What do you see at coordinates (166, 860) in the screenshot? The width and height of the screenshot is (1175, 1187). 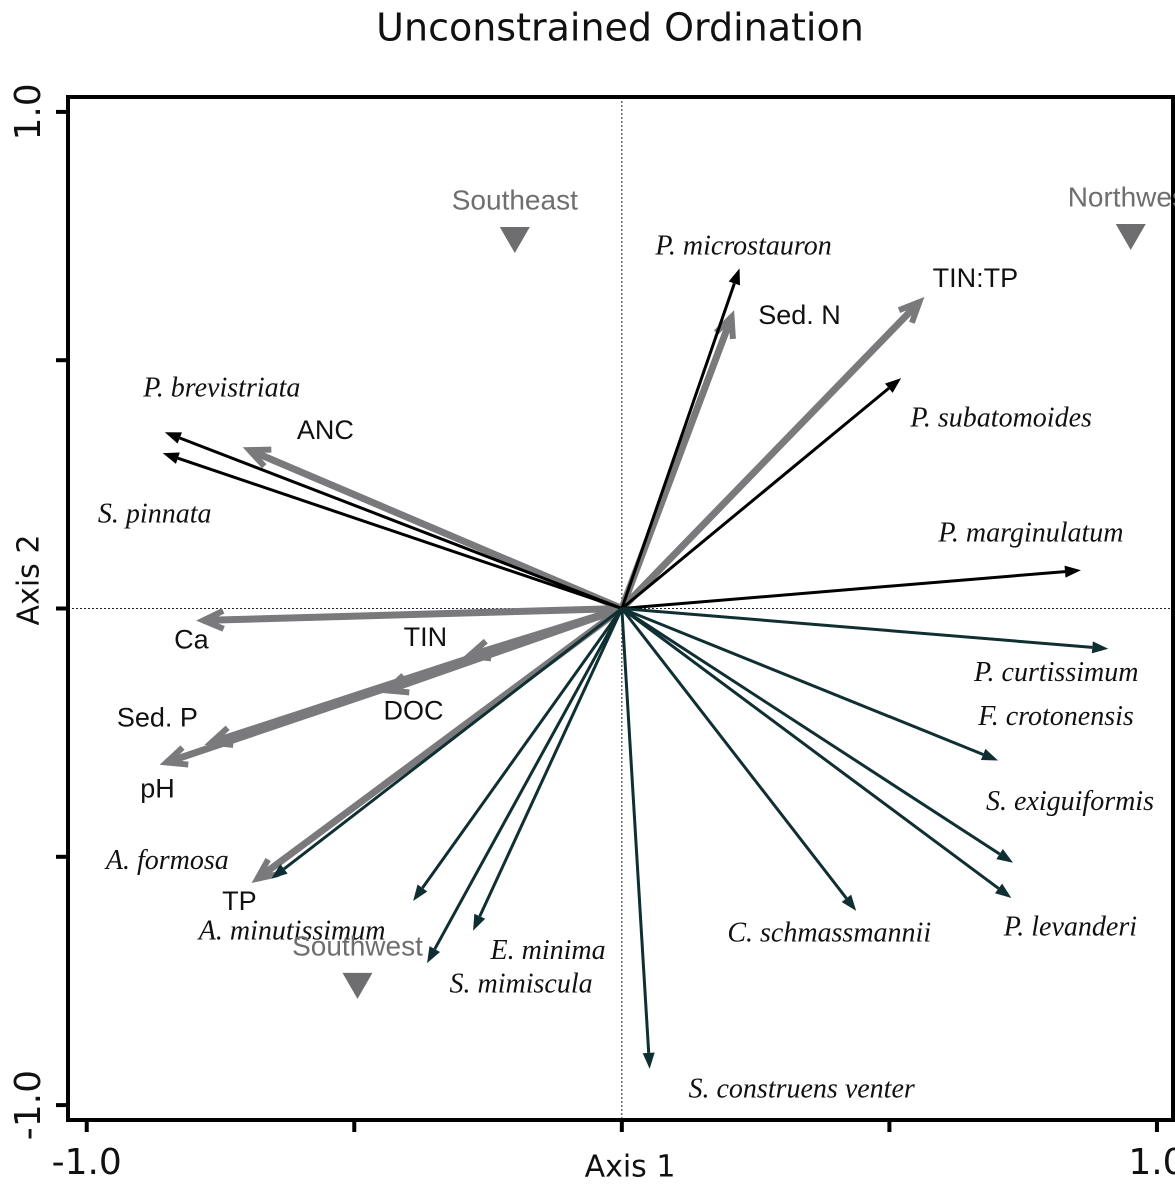 I see `arrow-label: A. formosa` at bounding box center [166, 860].